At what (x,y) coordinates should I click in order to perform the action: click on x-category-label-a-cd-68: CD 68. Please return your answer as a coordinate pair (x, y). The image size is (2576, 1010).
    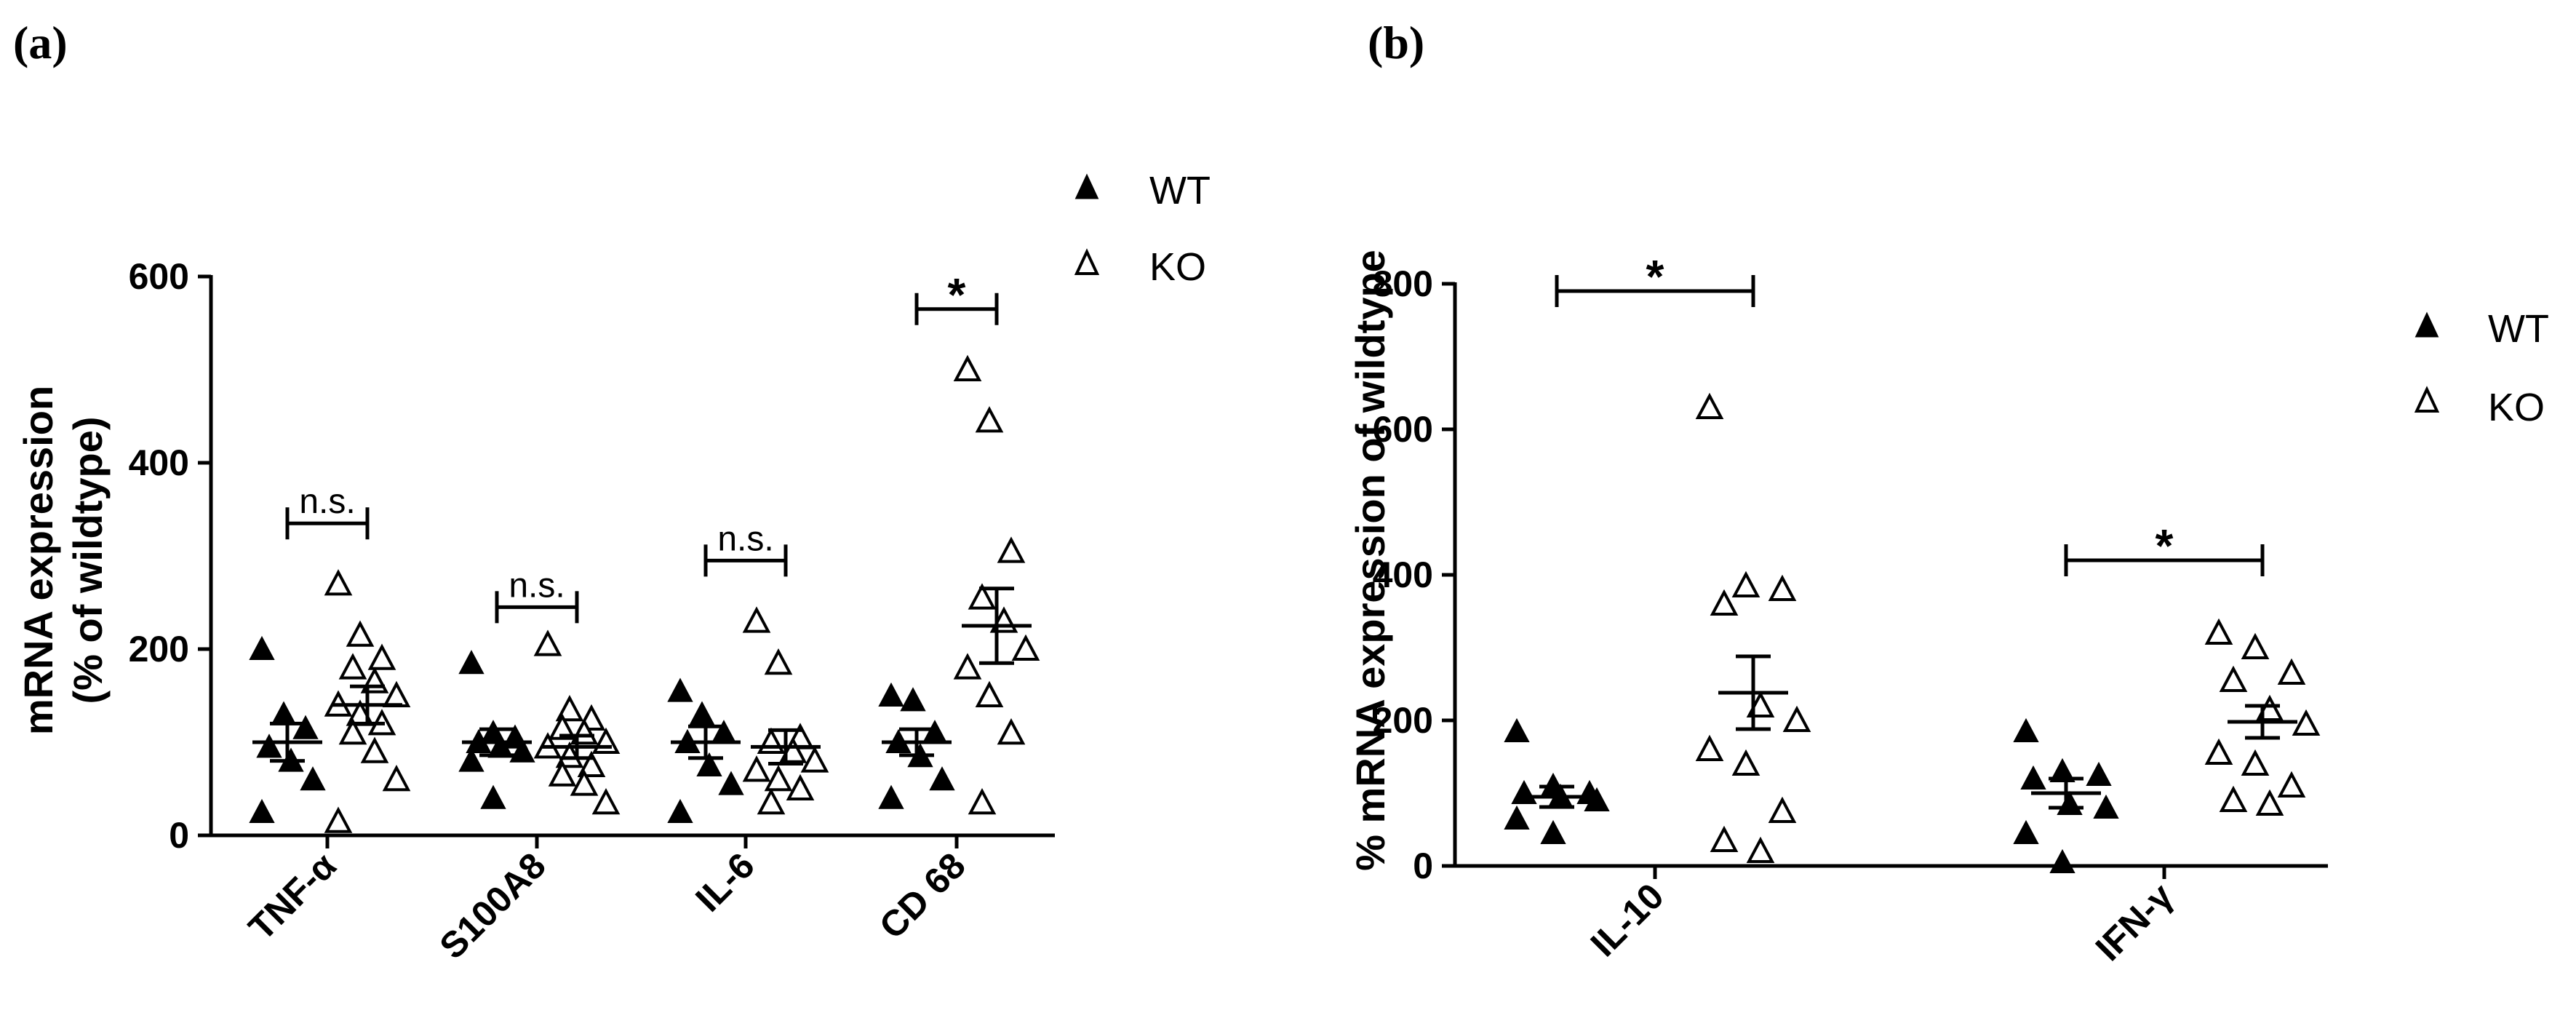
    Looking at the image, I should click on (922, 896).